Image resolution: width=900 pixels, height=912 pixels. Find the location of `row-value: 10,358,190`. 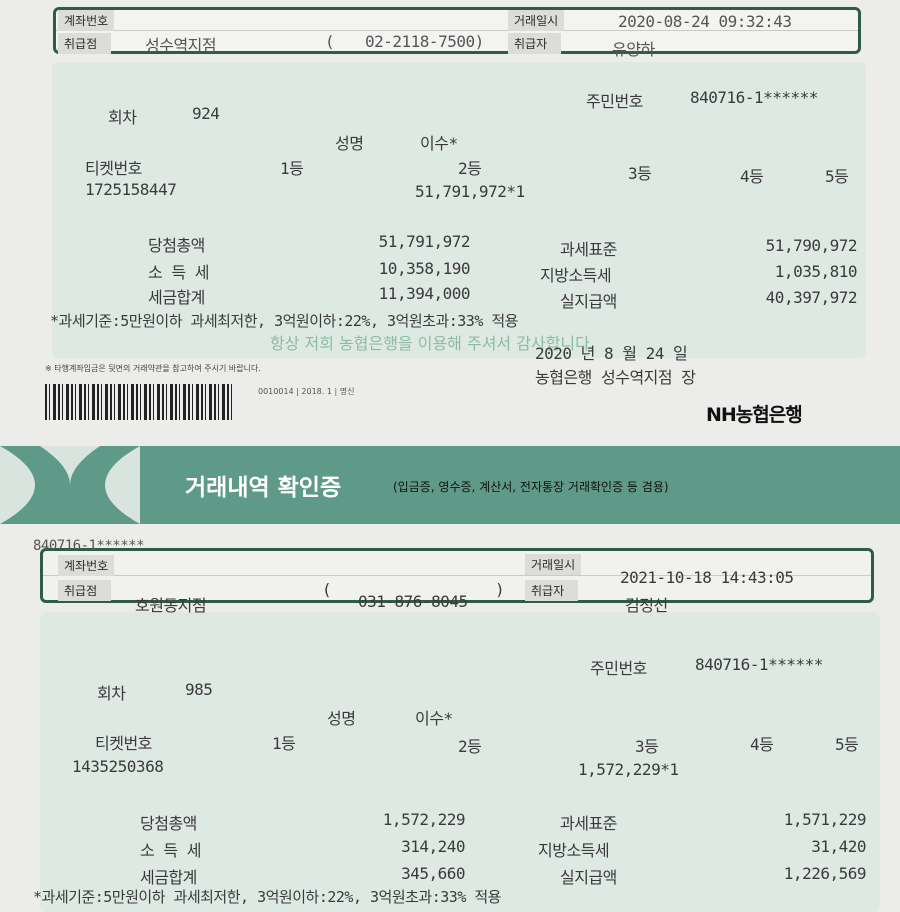

row-value: 10,358,190 is located at coordinates (424, 268).